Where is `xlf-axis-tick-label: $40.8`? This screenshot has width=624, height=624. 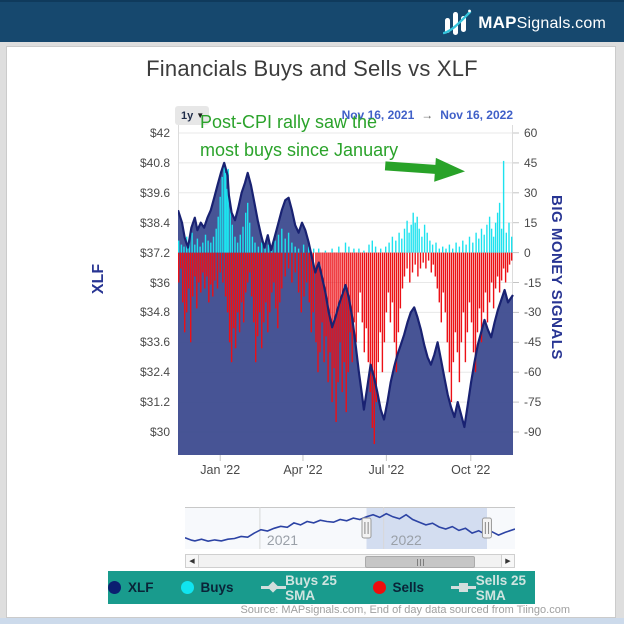
xlf-axis-tick-label: $40.8 is located at coordinates (154, 162).